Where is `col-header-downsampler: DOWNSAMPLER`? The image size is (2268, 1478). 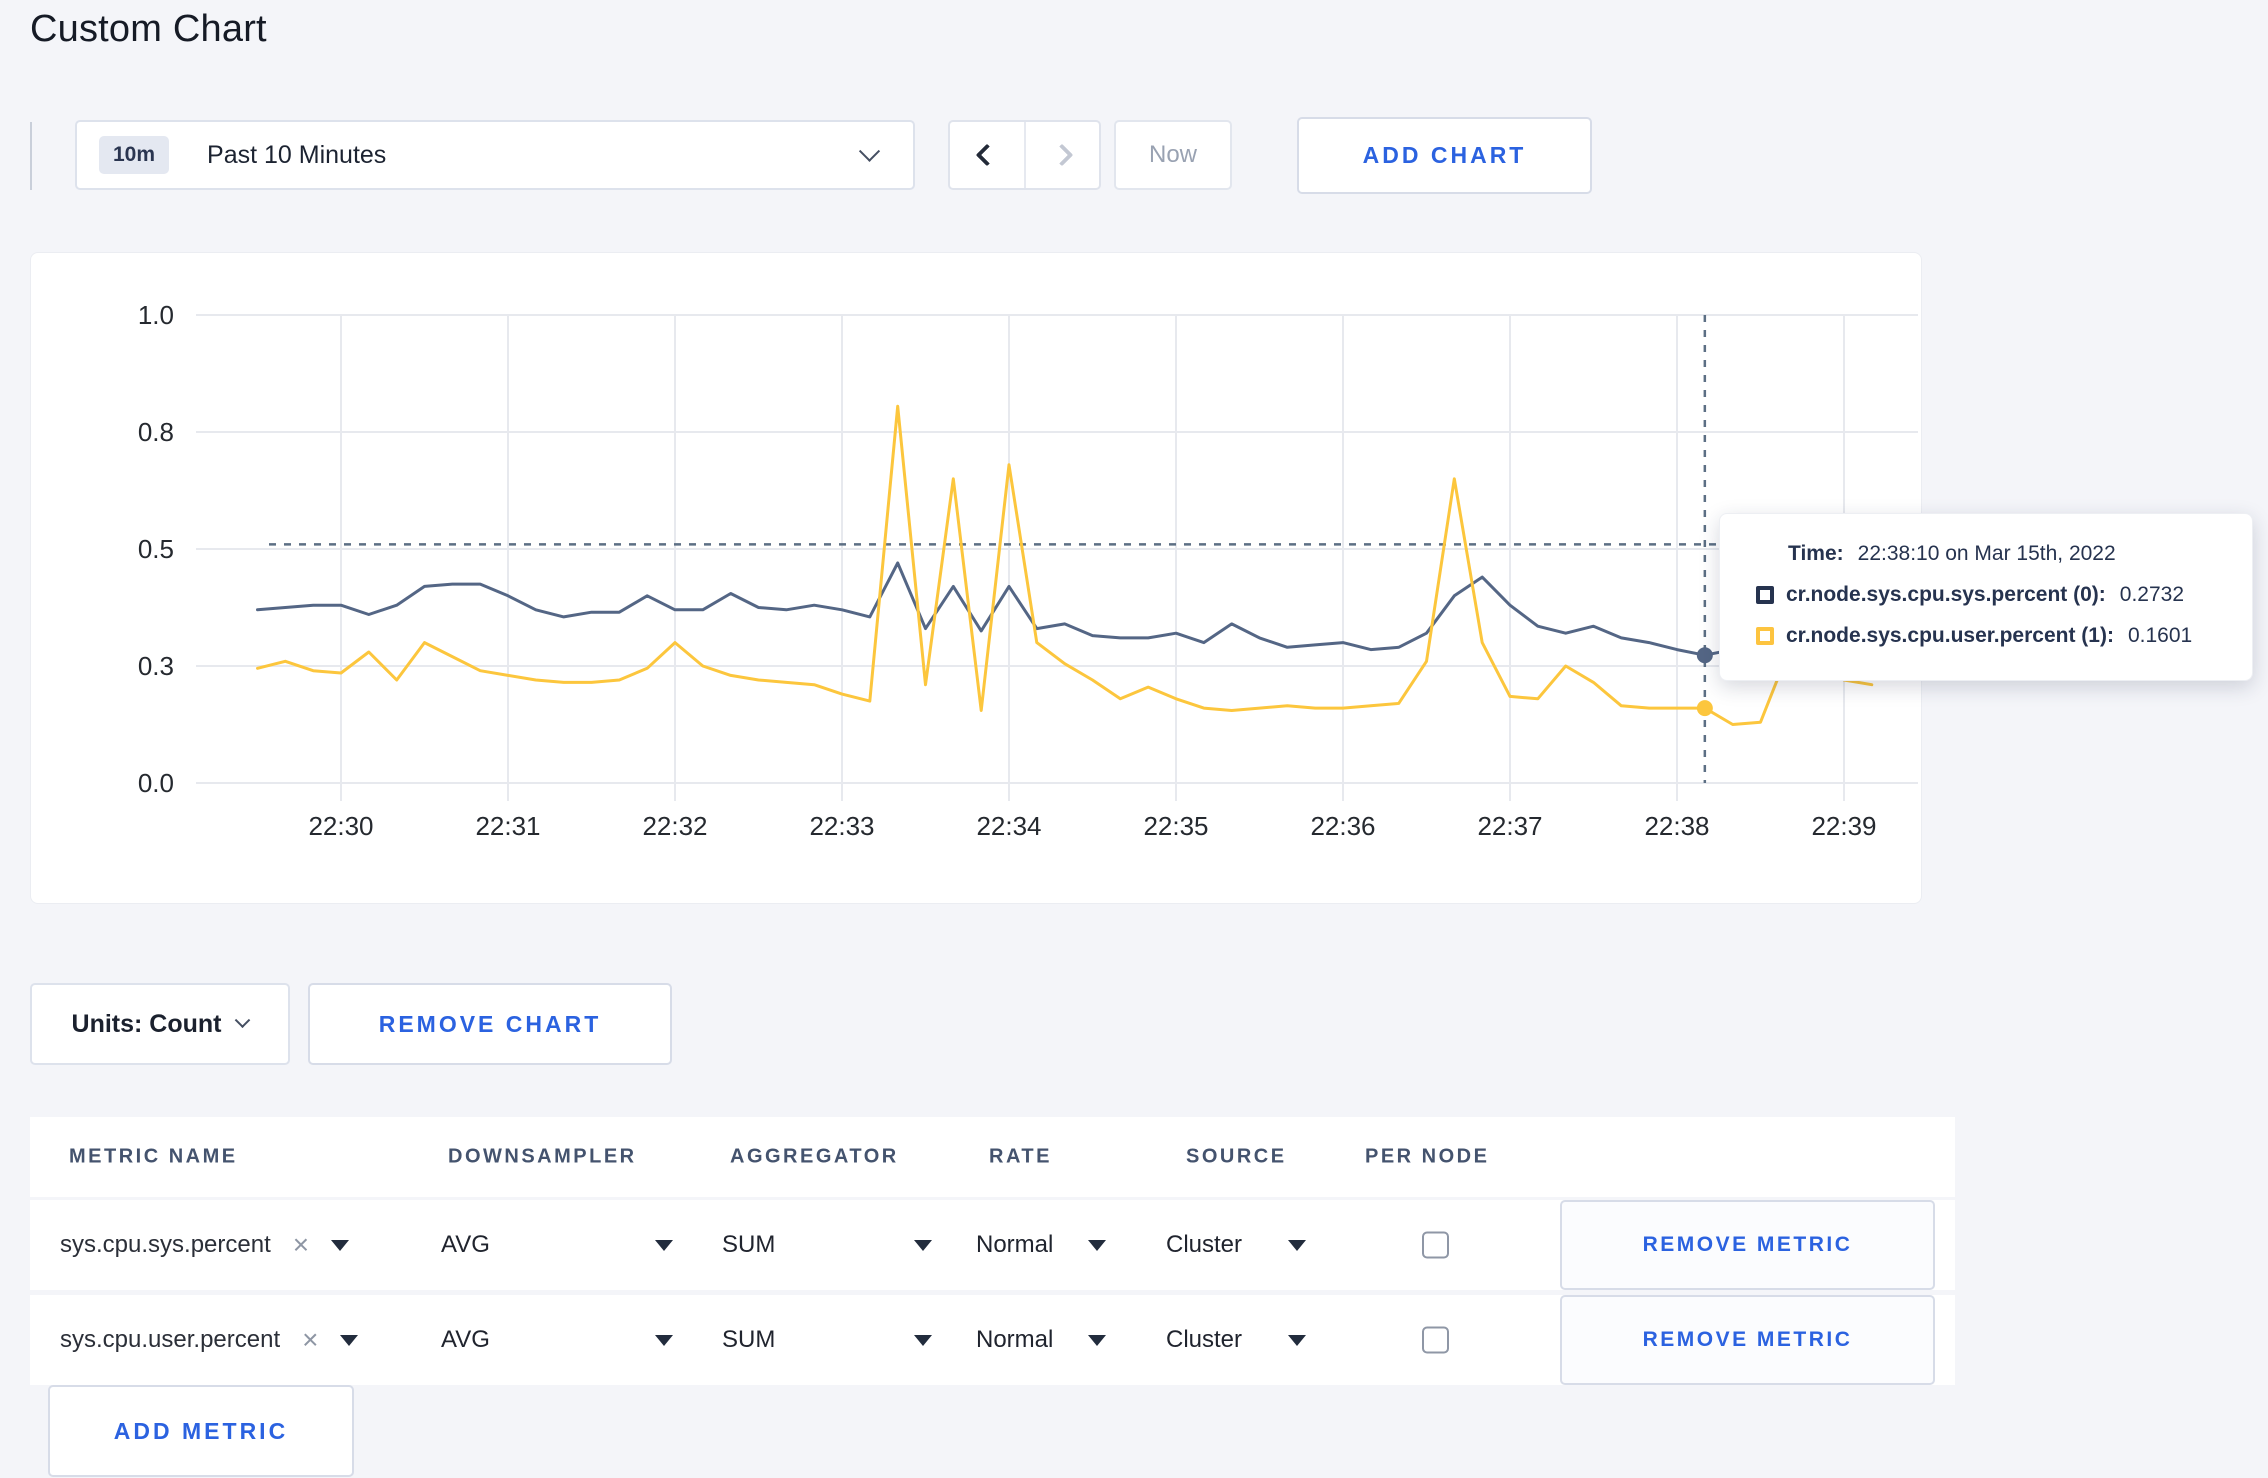
col-header-downsampler: DOWNSAMPLER is located at coordinates (542, 1156).